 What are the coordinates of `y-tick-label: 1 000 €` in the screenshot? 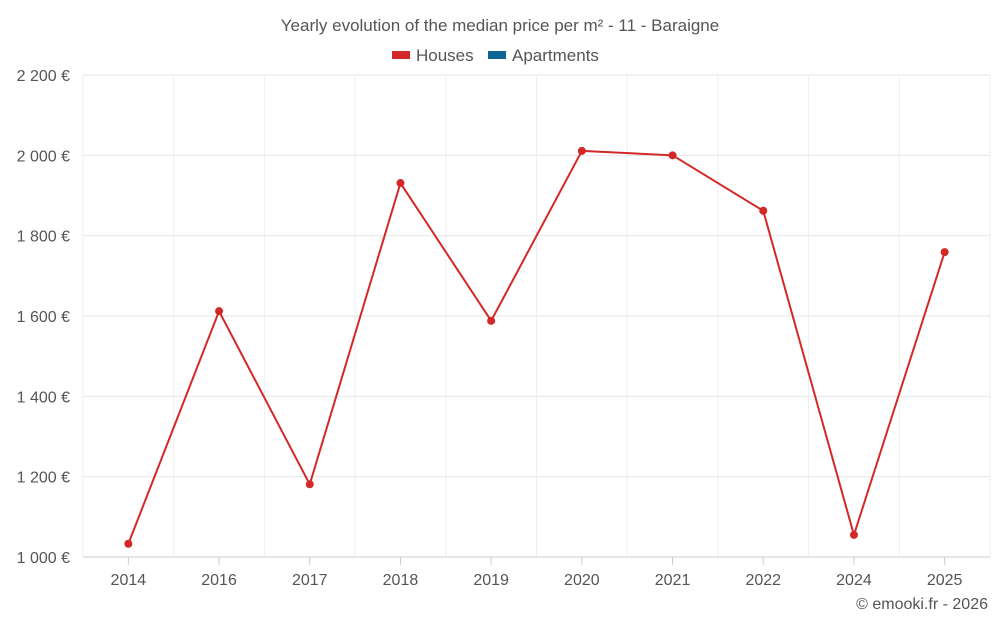 It's located at (43, 558).